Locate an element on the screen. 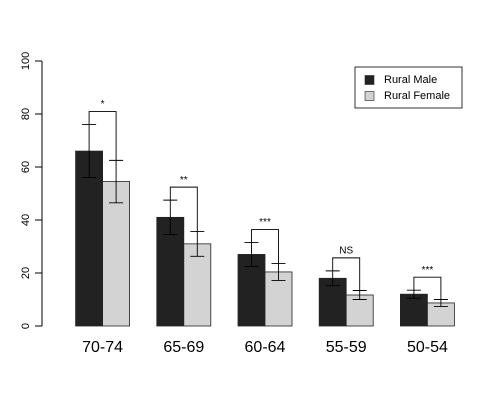  significance-label: NS is located at coordinates (346, 251).